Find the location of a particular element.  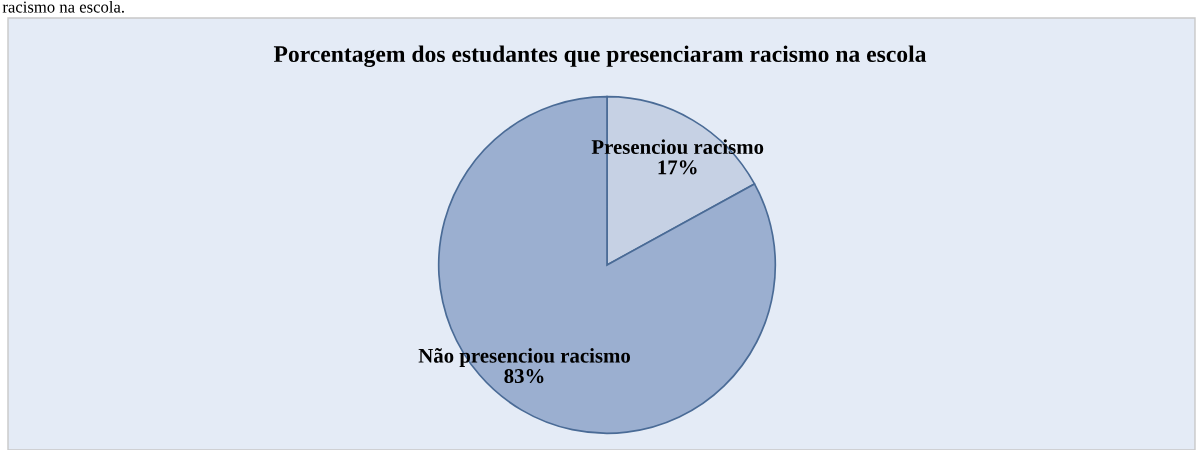

chart-title: Porcentagem dos estudantes que presenciaram racismo na escola is located at coordinates (600, 56).